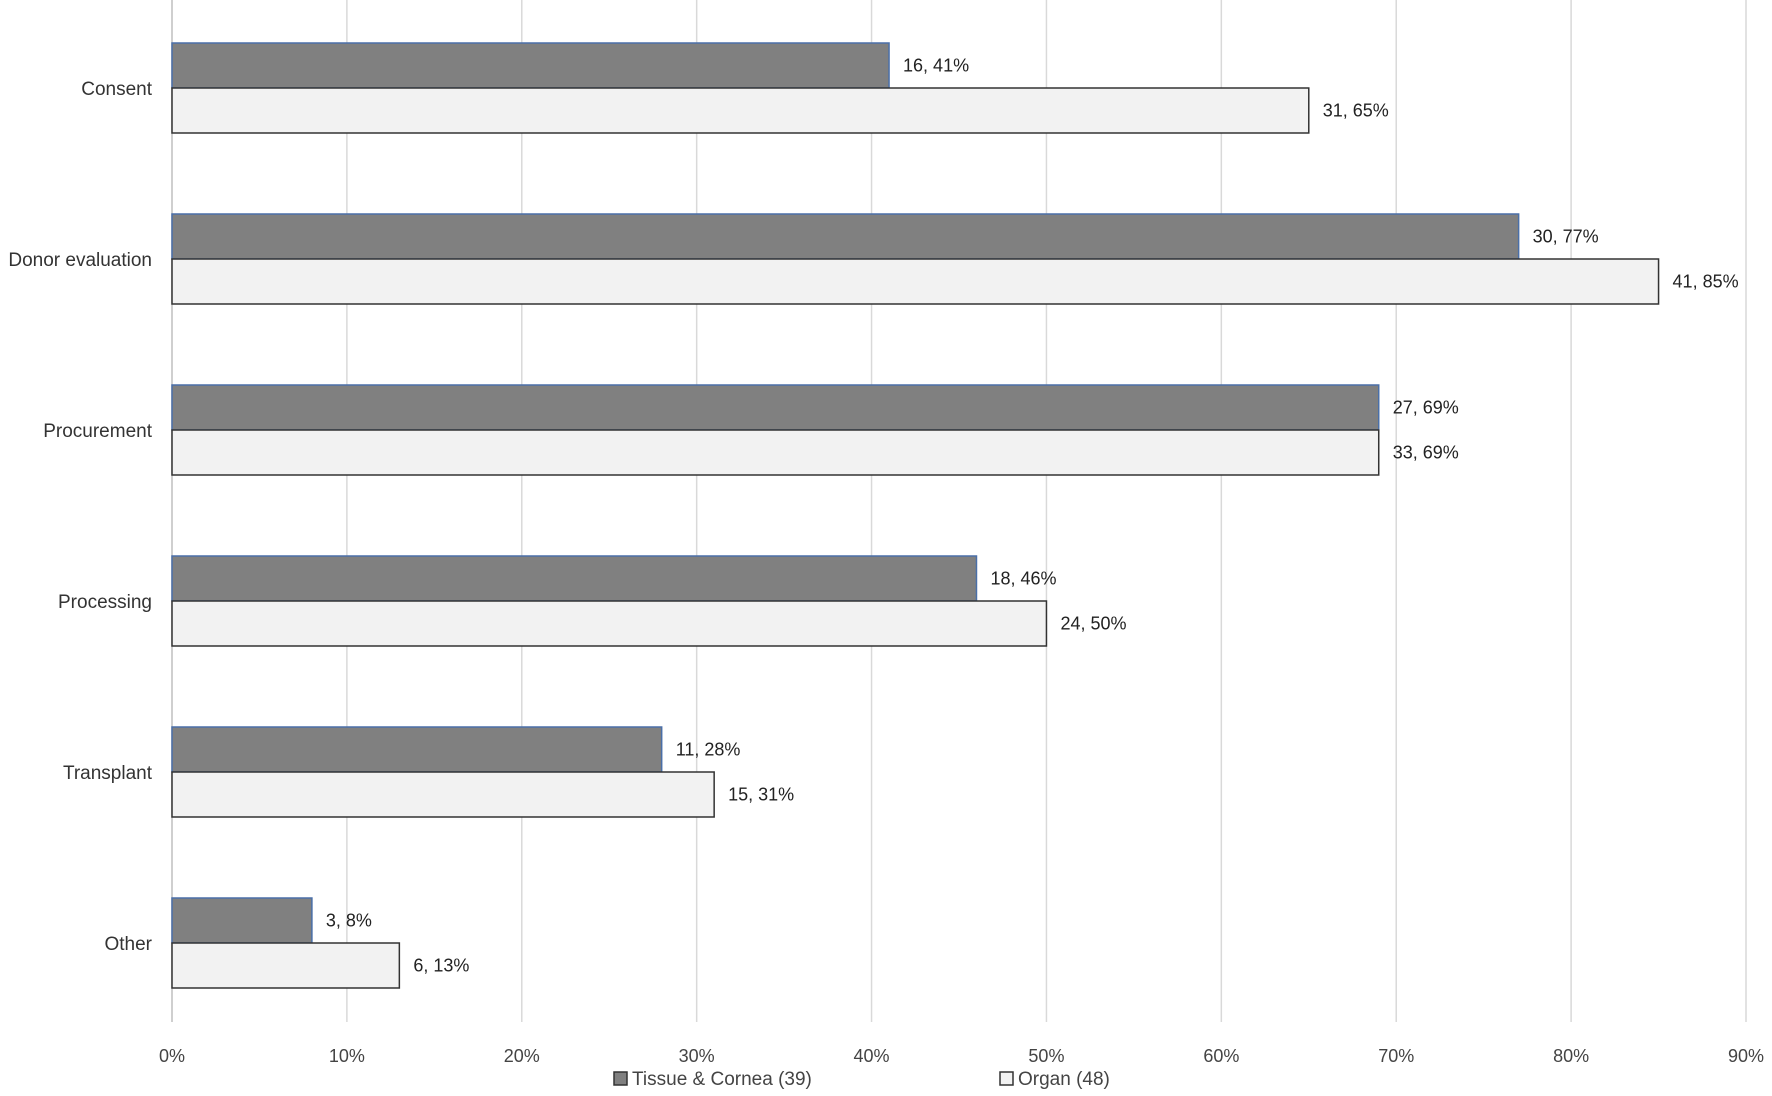 Image resolution: width=1772 pixels, height=1096 pixels. What do you see at coordinates (1046, 1056) in the screenshot?
I see `x-tick-label: 50%` at bounding box center [1046, 1056].